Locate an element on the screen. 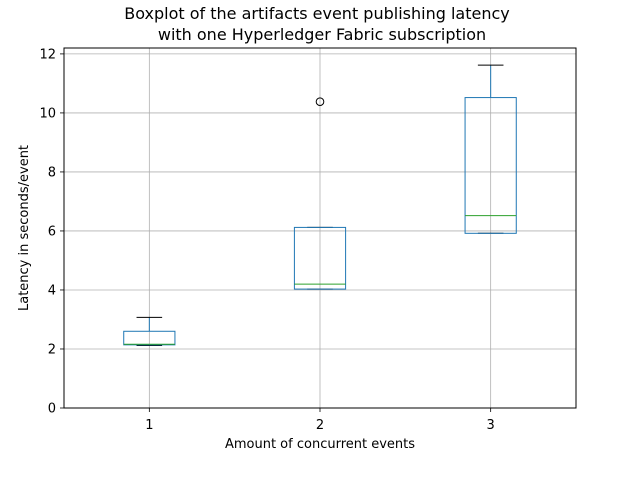  y-axis-ticks: 0 2 4 6 8 10 12 is located at coordinates (51, 232).